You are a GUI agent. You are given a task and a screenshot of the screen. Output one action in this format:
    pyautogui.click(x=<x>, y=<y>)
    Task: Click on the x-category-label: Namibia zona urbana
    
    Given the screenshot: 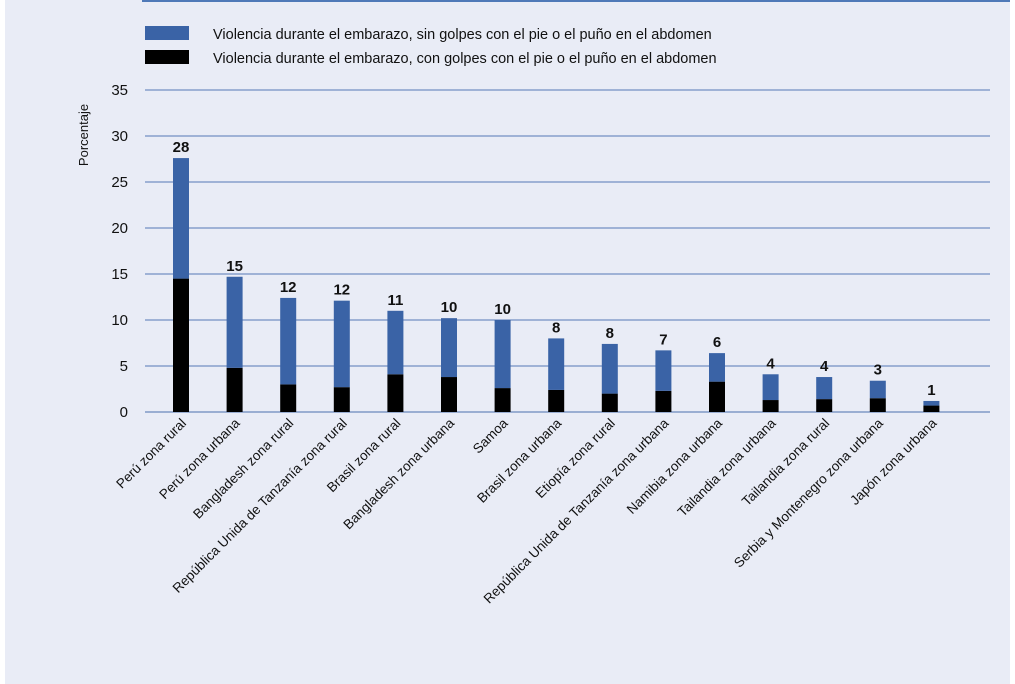 What is the action you would take?
    pyautogui.click(x=675, y=466)
    